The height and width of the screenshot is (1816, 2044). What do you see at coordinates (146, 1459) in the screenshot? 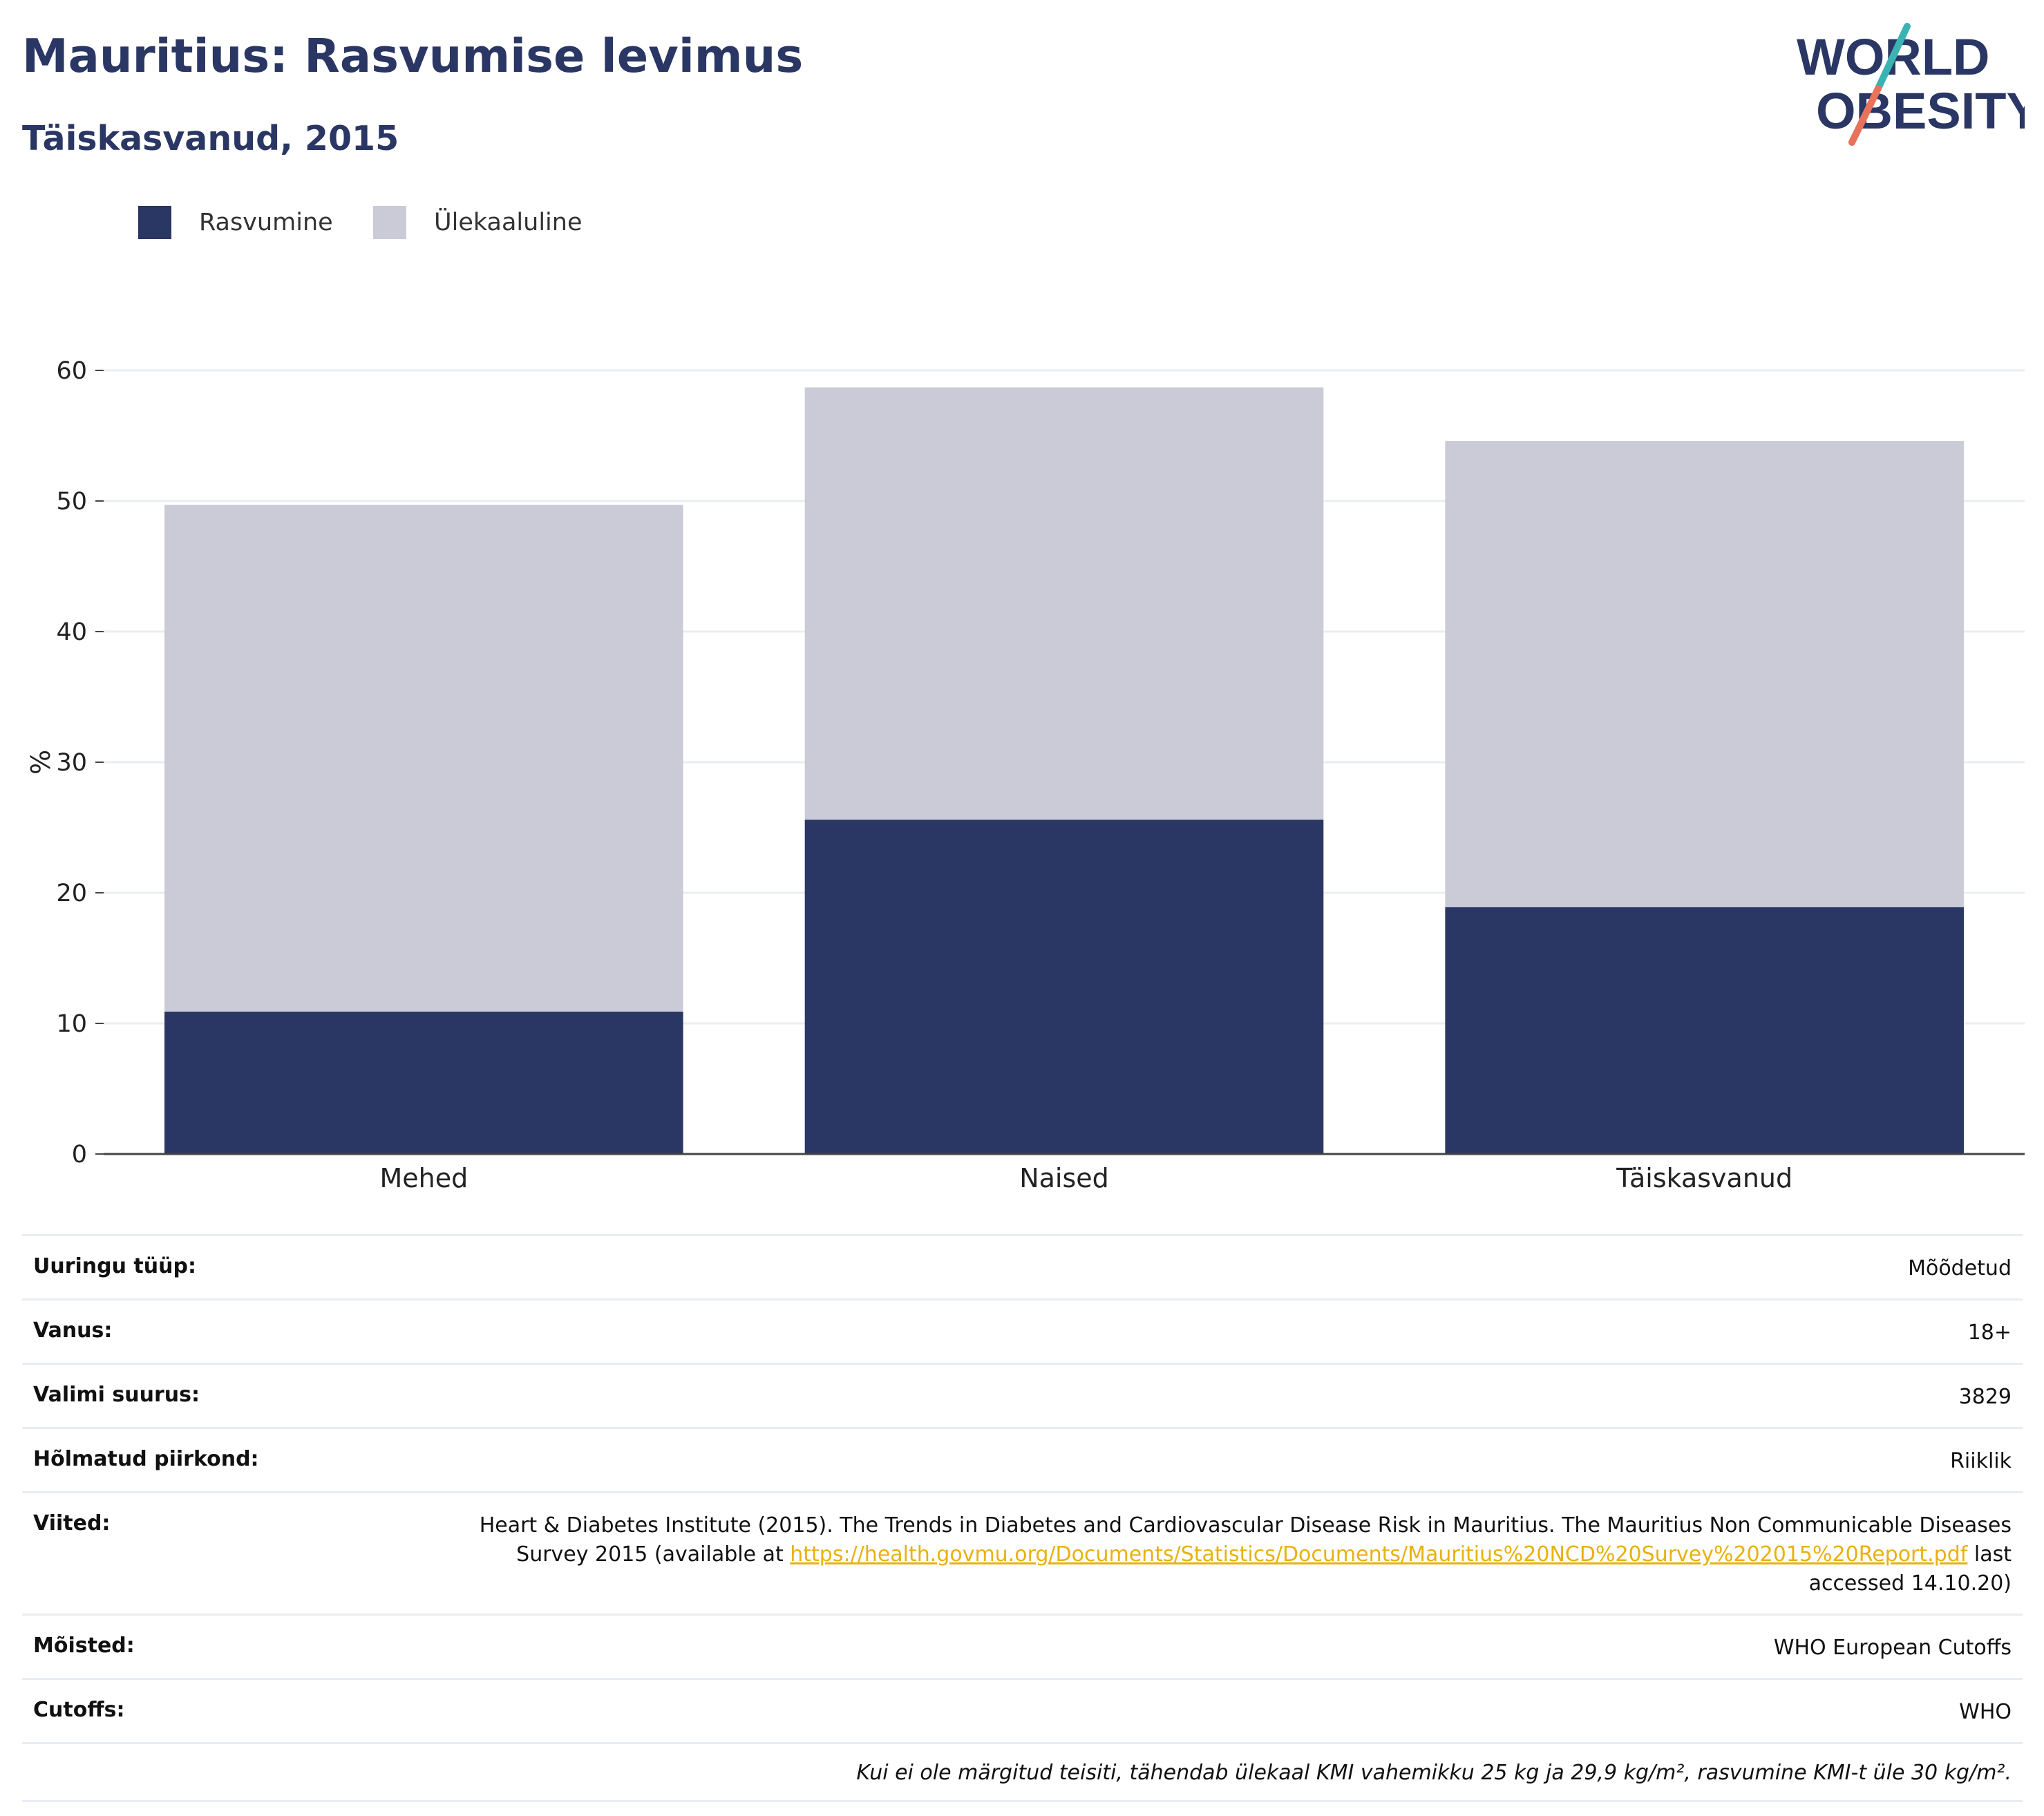
I see `info-label: Hõlmatud piirkond:` at bounding box center [146, 1459].